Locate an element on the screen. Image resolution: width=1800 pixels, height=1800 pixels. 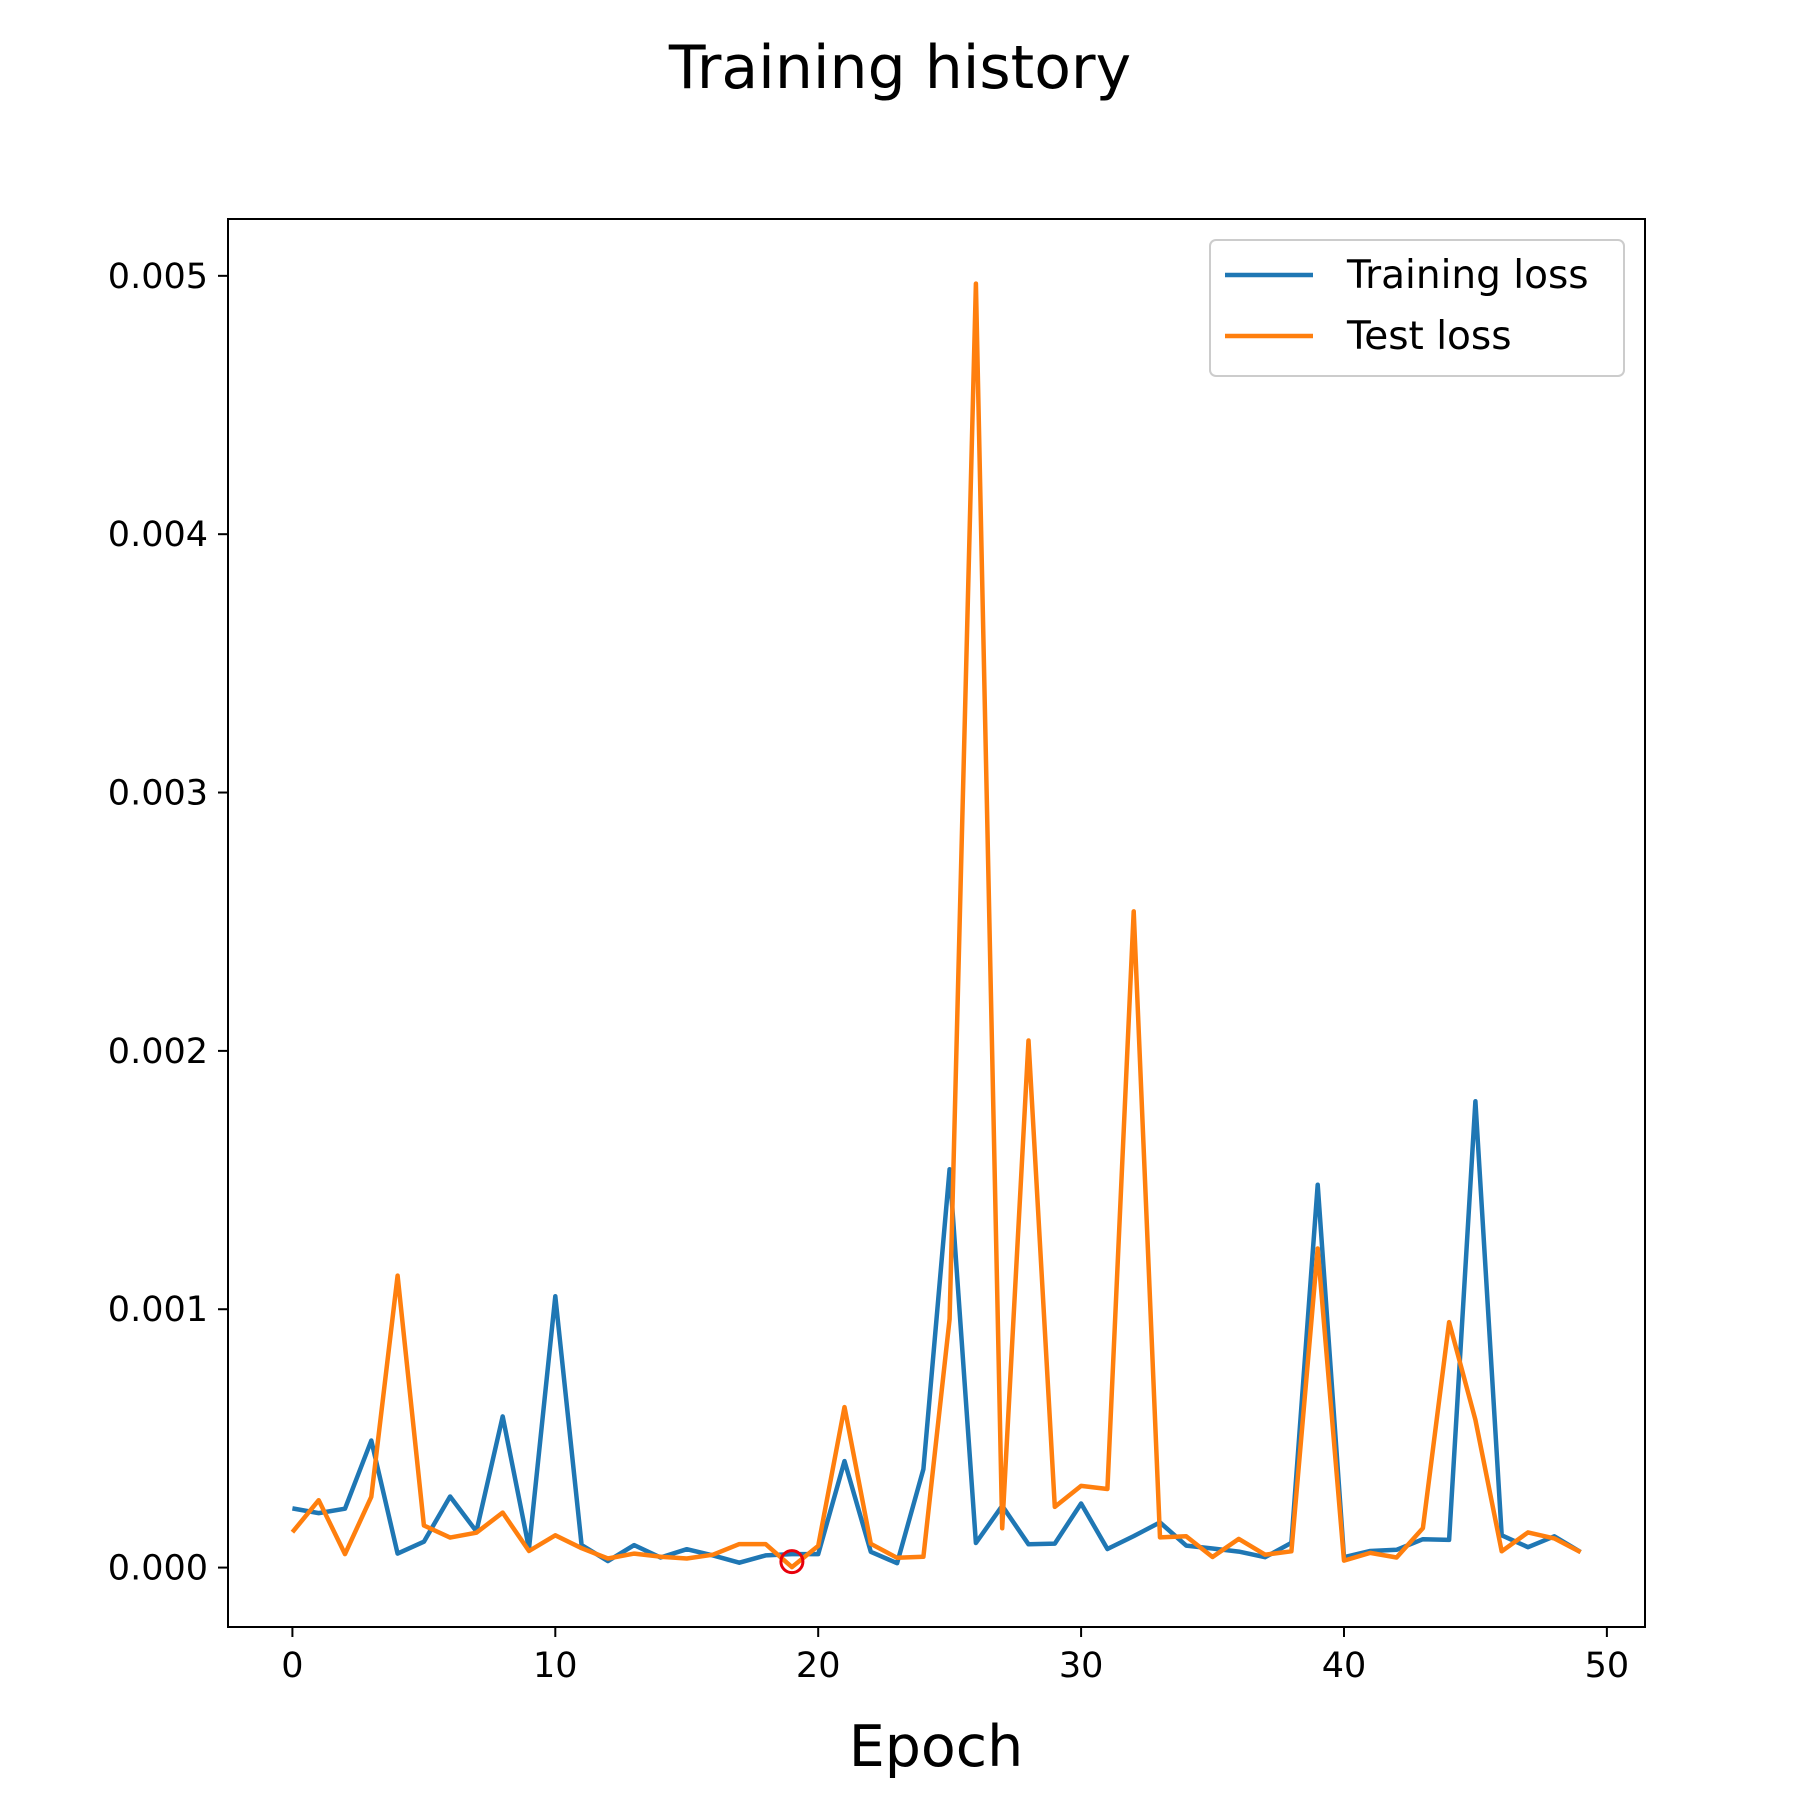
annotations is located at coordinates (792, 1562).